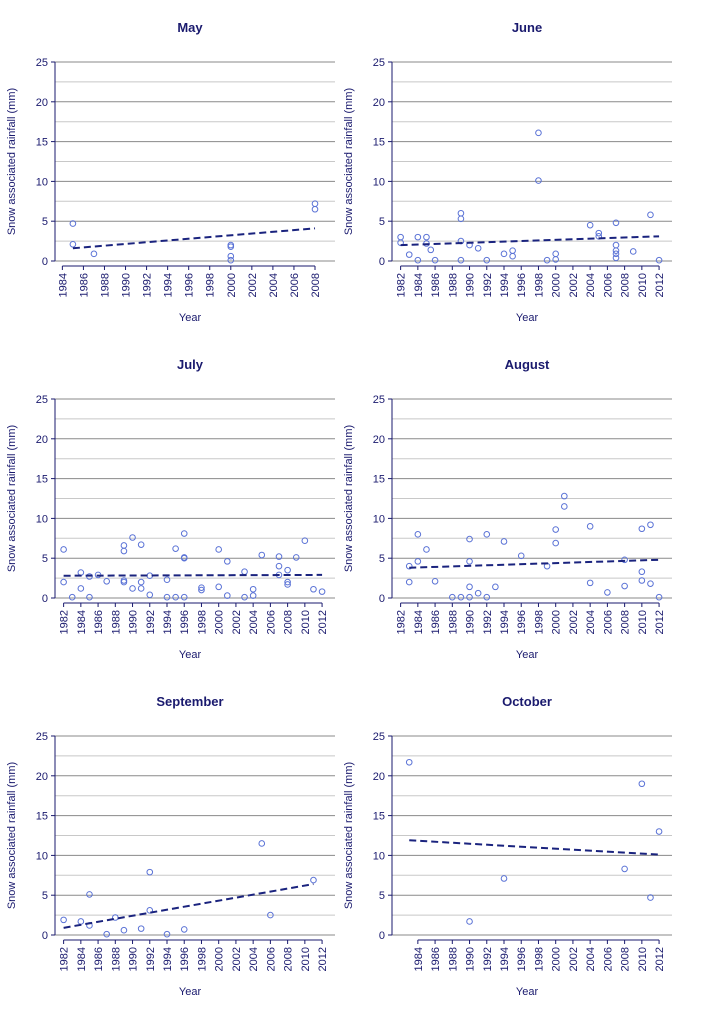 This screenshot has height=1012, width=709. What do you see at coordinates (379, 143) in the screenshot?
I see `y-tick-label: 15` at bounding box center [379, 143].